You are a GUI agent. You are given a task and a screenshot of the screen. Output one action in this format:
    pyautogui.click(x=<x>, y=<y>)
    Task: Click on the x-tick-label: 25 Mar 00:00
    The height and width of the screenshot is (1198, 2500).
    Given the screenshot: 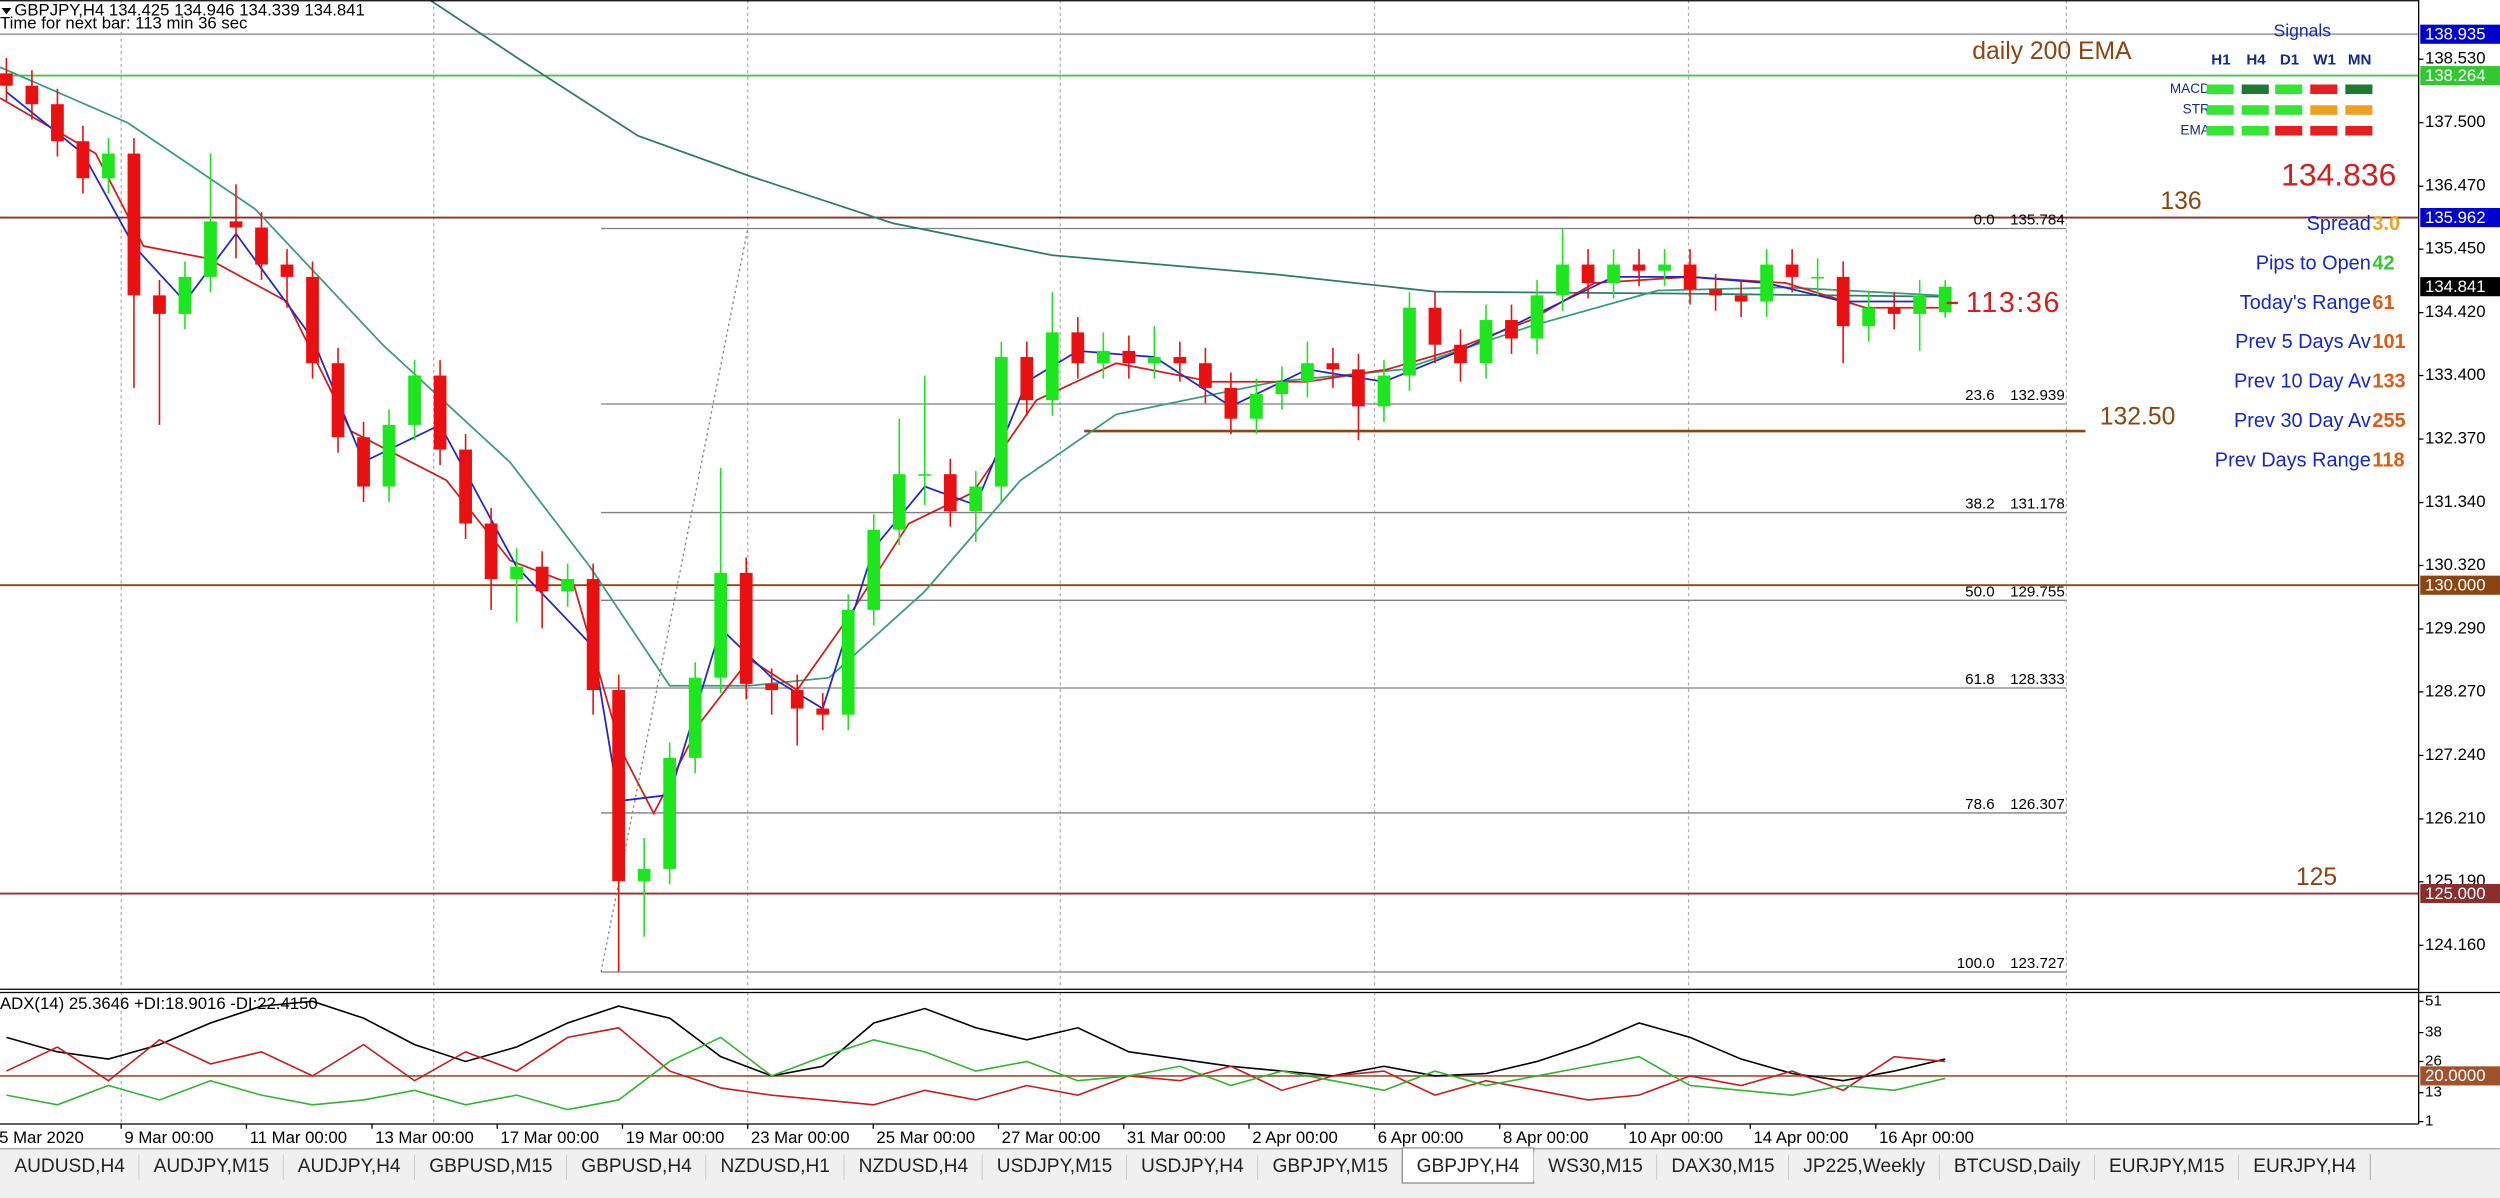 What is the action you would take?
    pyautogui.click(x=925, y=1137)
    